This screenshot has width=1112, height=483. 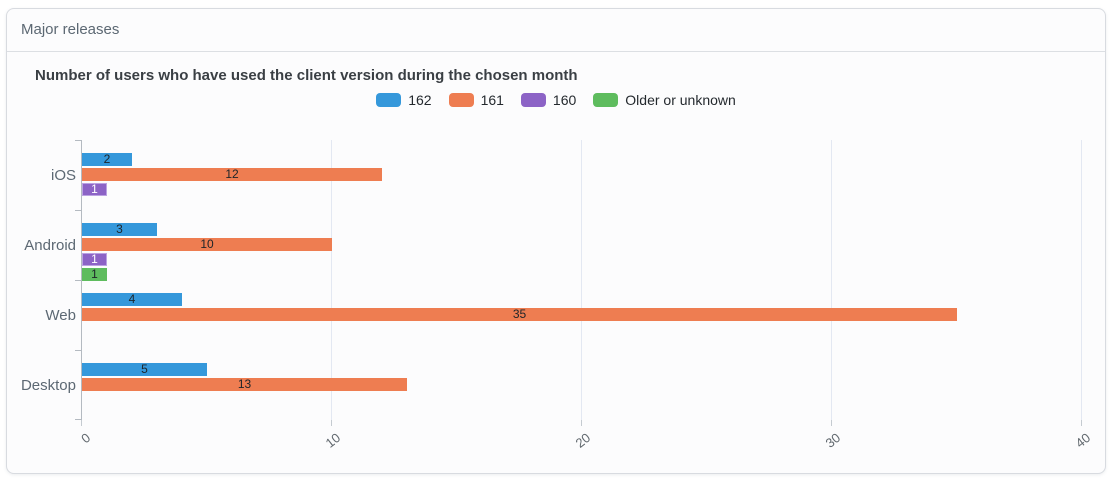 I want to click on bar-161-android: 10, so click(x=207, y=244).